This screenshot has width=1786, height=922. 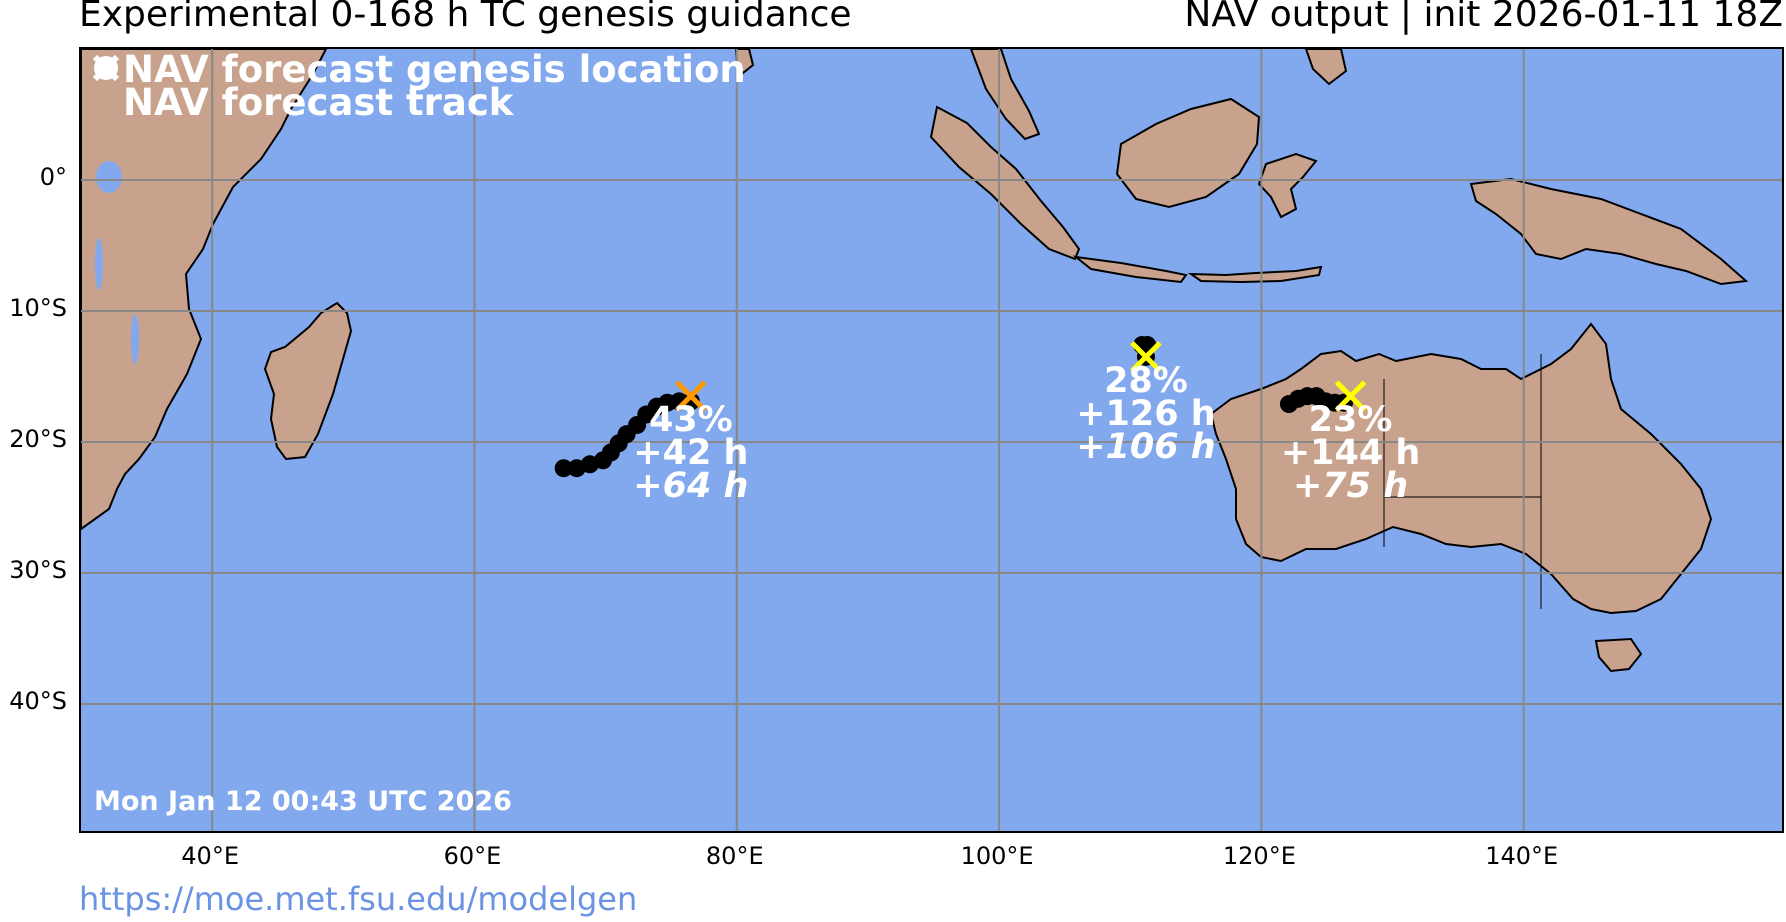 I want to click on lon-tick-label: 80°E, so click(x=734, y=856).